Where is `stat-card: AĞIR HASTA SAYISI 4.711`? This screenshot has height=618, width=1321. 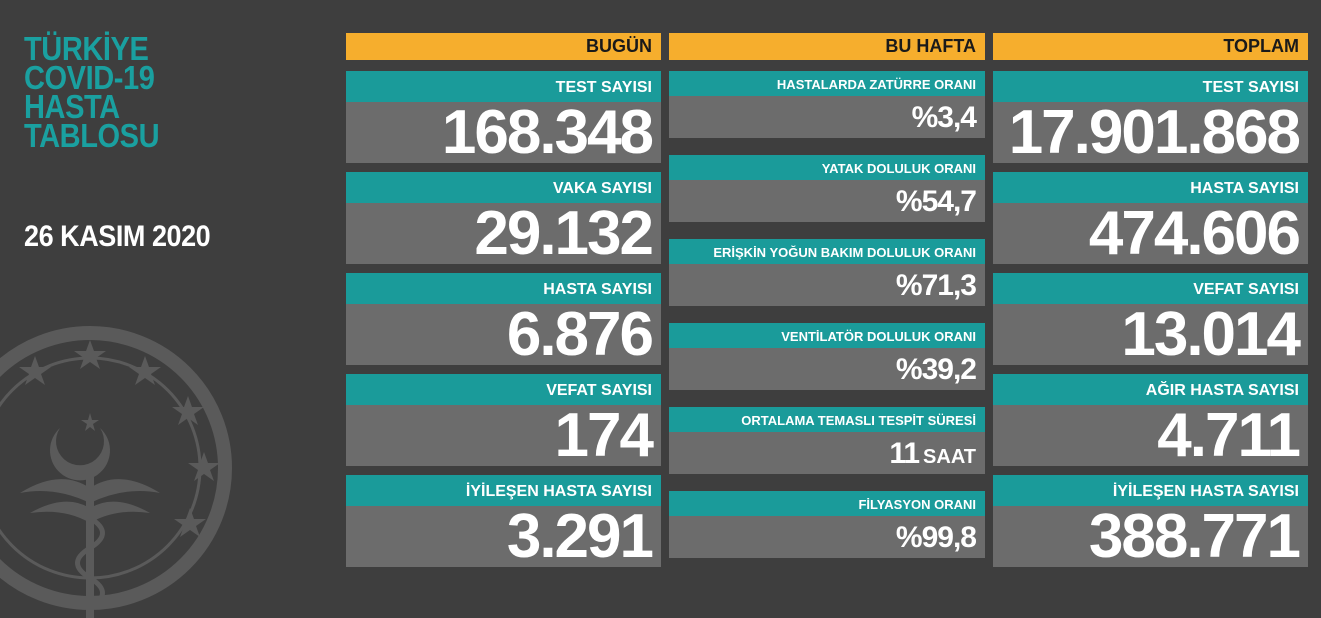 stat-card: AĞIR HASTA SAYISI 4.711 is located at coordinates (1150, 420).